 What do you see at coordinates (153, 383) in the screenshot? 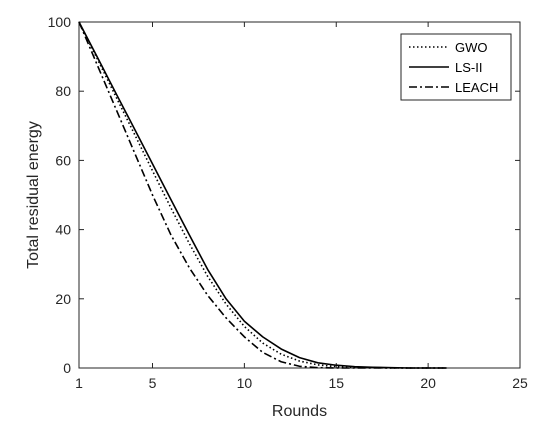
I see `x-tick-label: 5` at bounding box center [153, 383].